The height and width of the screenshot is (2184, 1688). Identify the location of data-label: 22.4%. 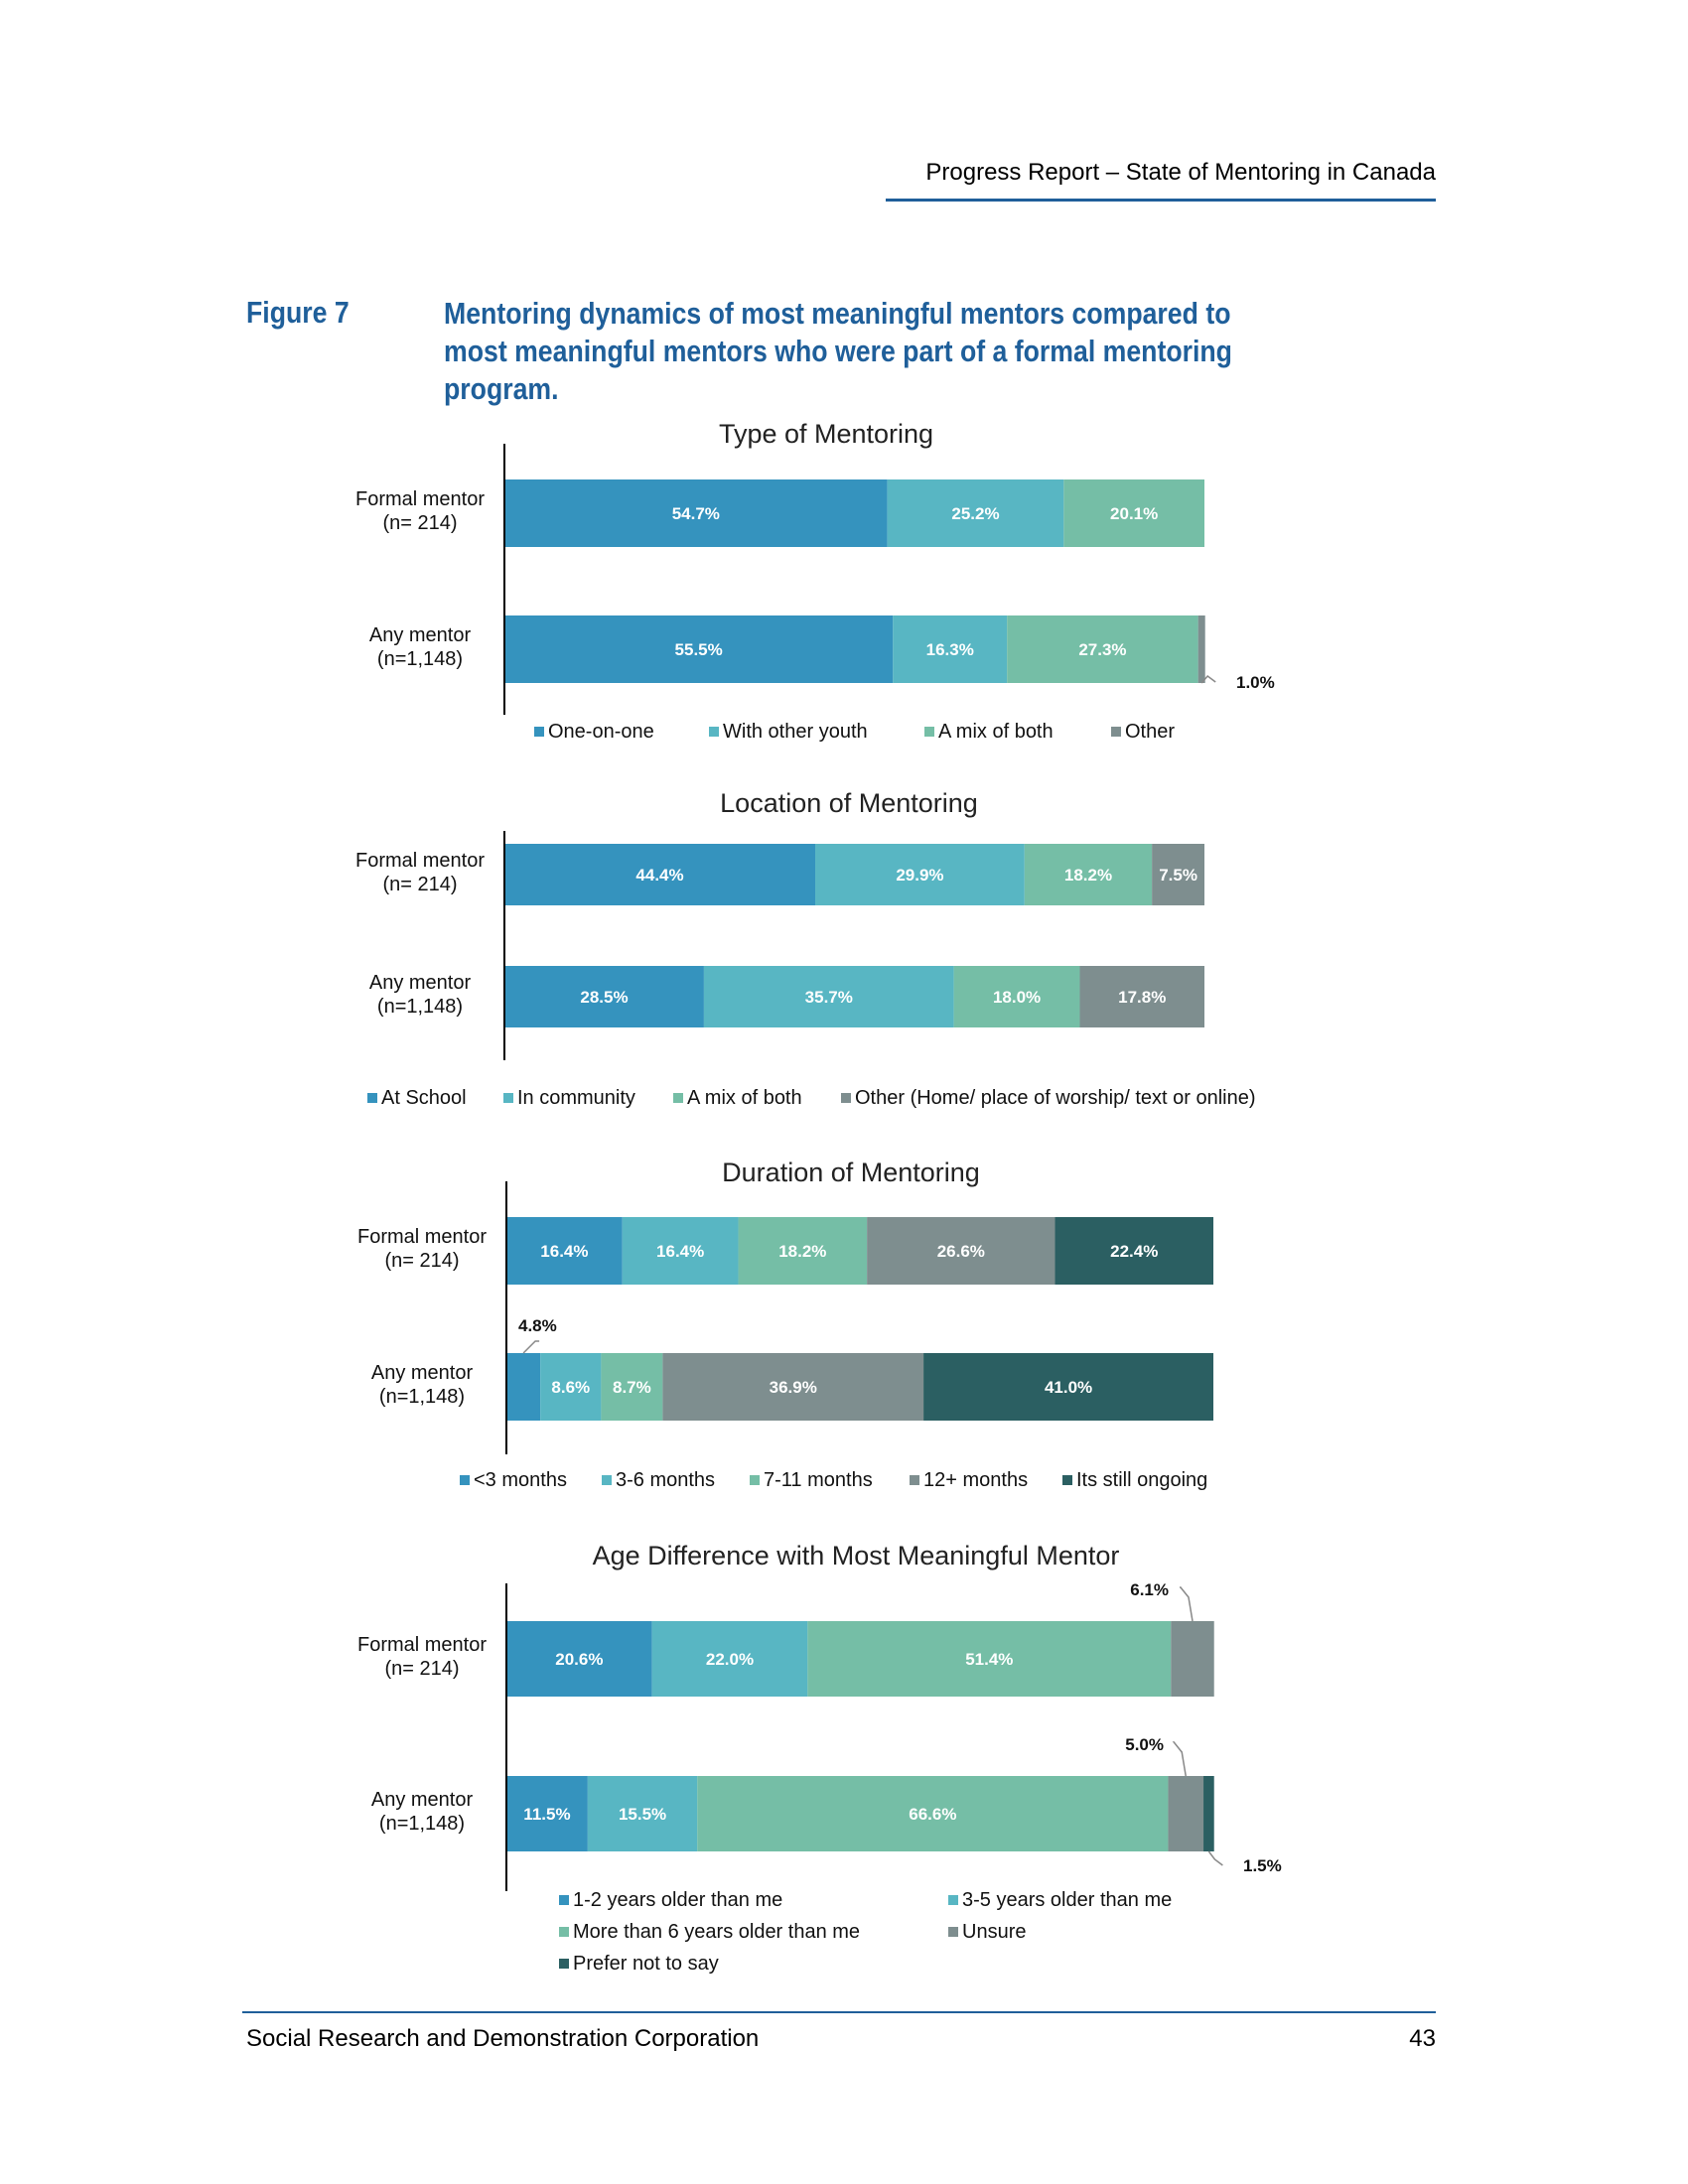
(1134, 1251).